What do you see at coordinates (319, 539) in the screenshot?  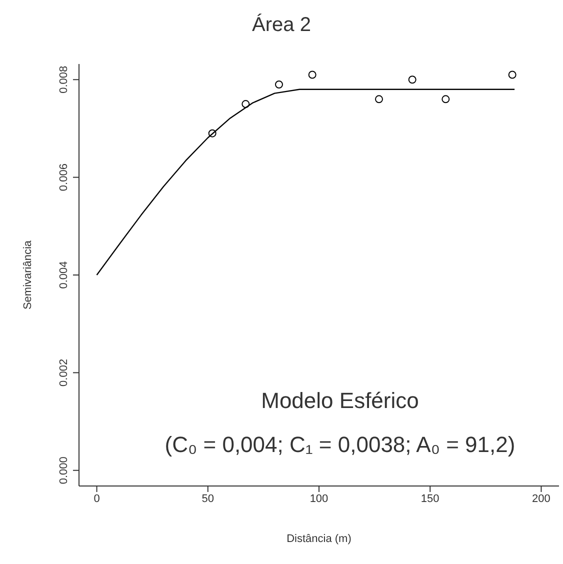 I see `x-axis-title: Distância (m)` at bounding box center [319, 539].